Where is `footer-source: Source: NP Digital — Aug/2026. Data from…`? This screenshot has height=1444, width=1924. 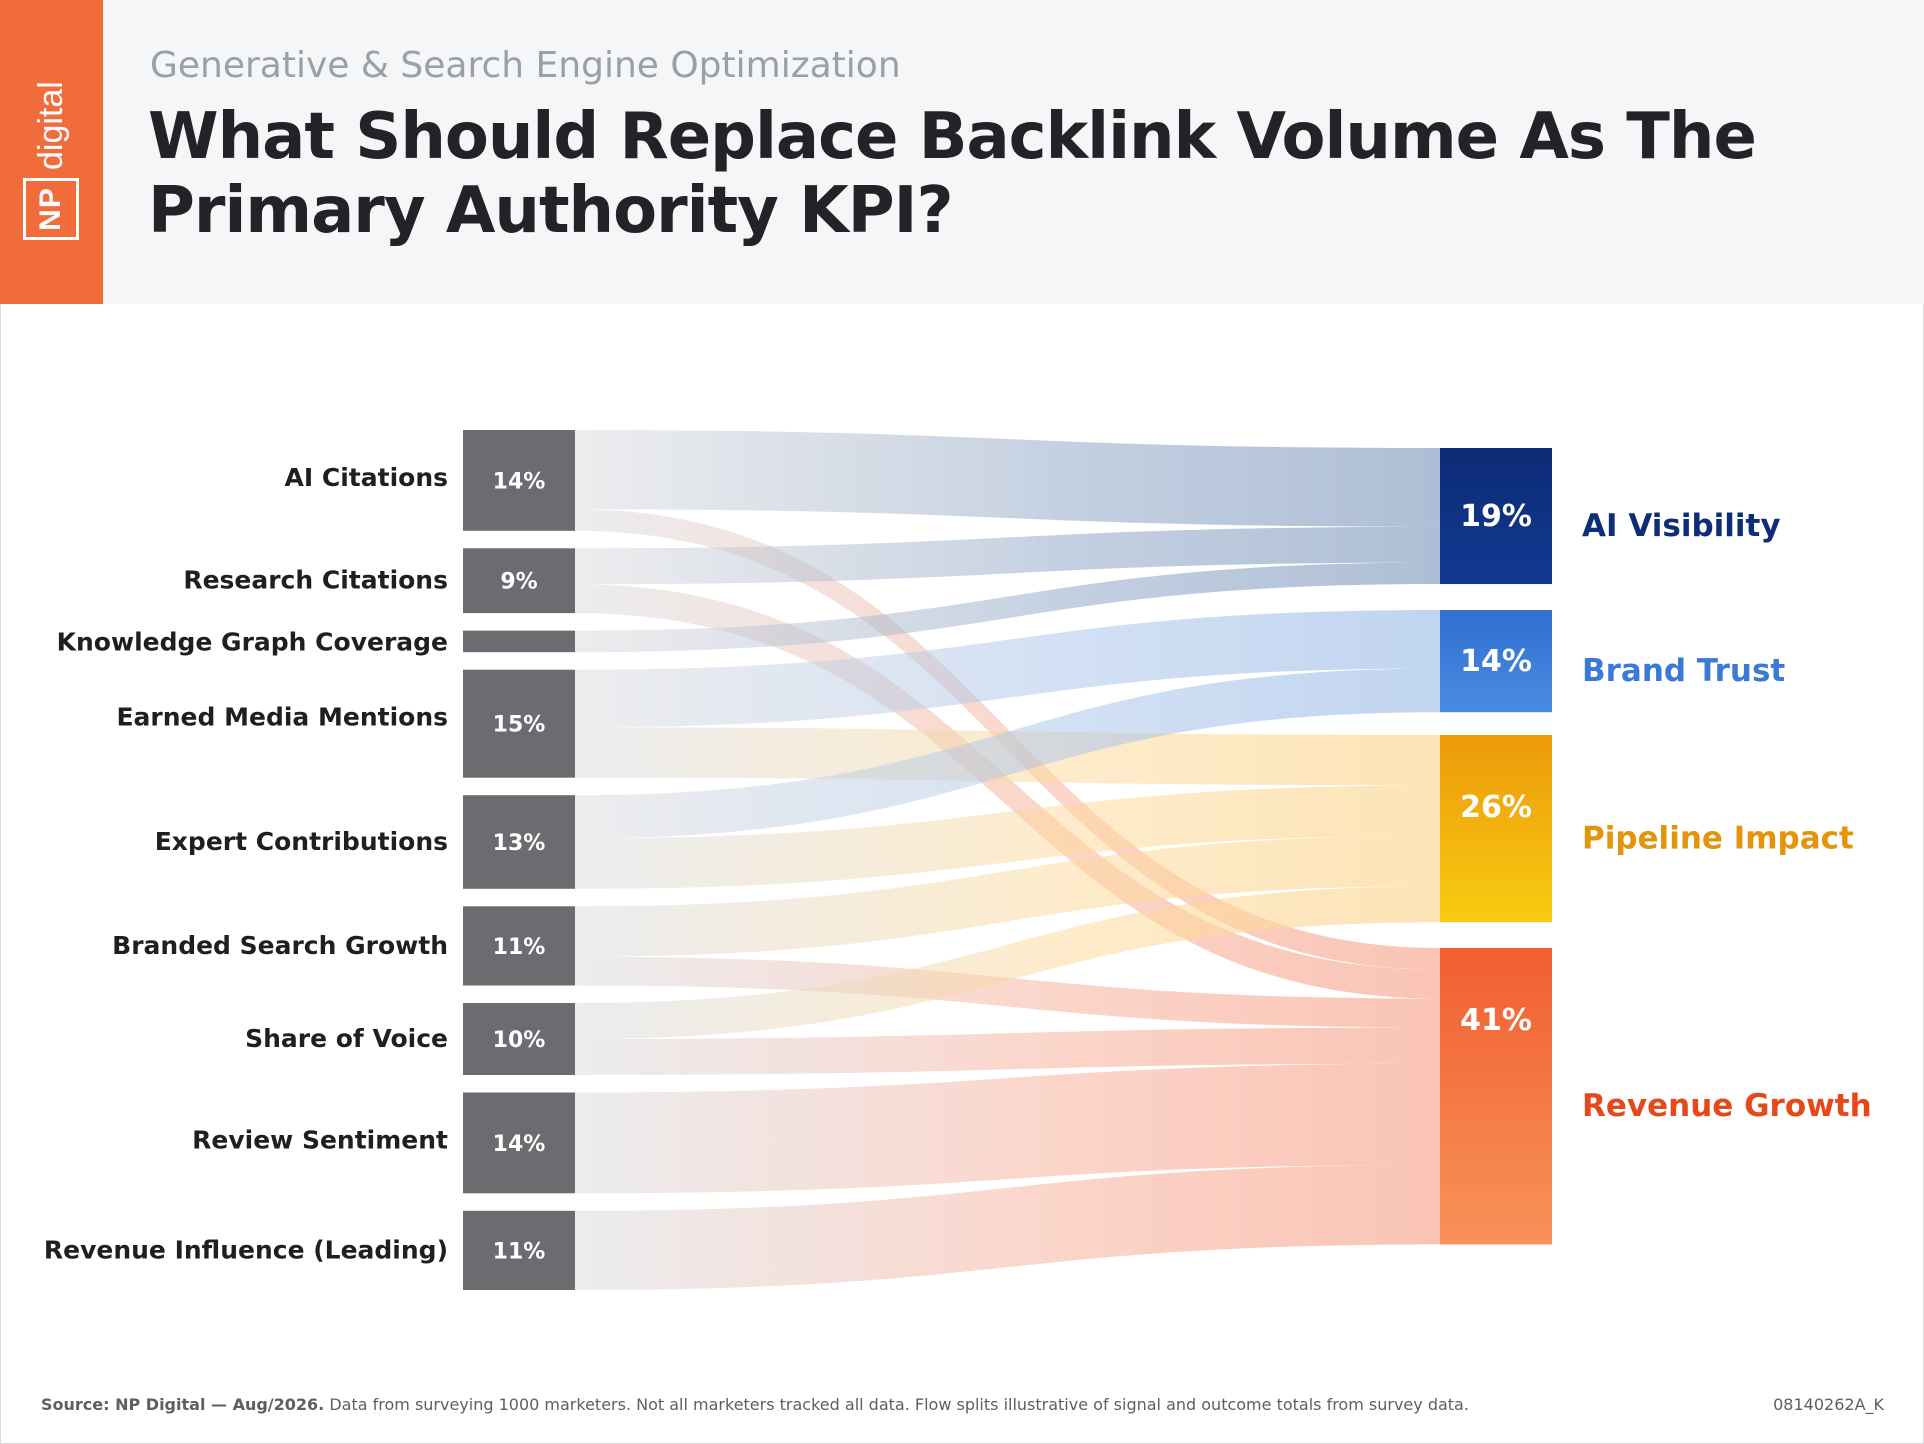 footer-source: Source: NP Digital — Aug/2026. Data from… is located at coordinates (755, 1404).